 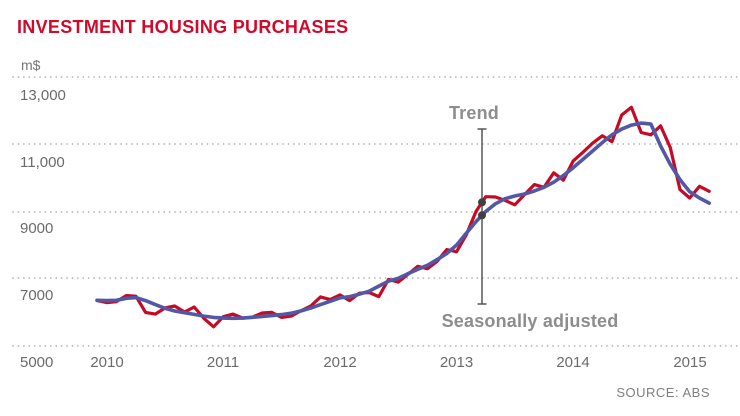 I want to click on x-tick-2012: 2012, so click(x=339, y=362).